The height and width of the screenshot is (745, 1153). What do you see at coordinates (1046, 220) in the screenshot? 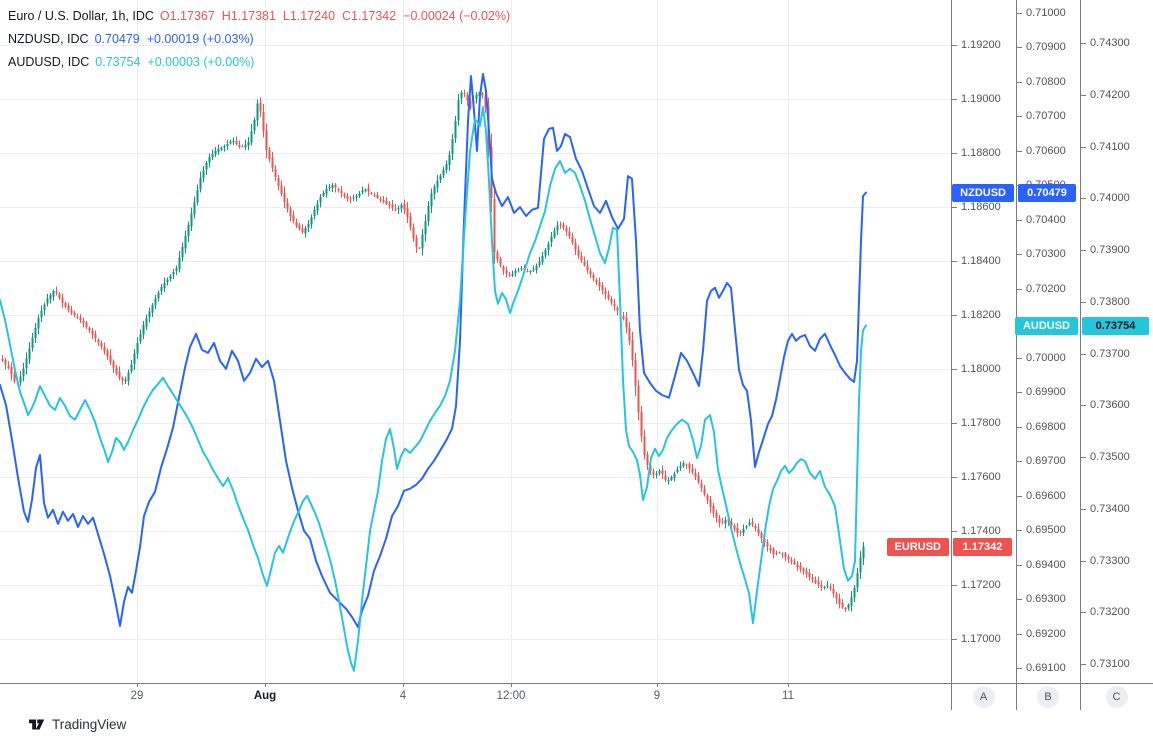
I see `price-tick-label: 0.70400` at bounding box center [1046, 220].